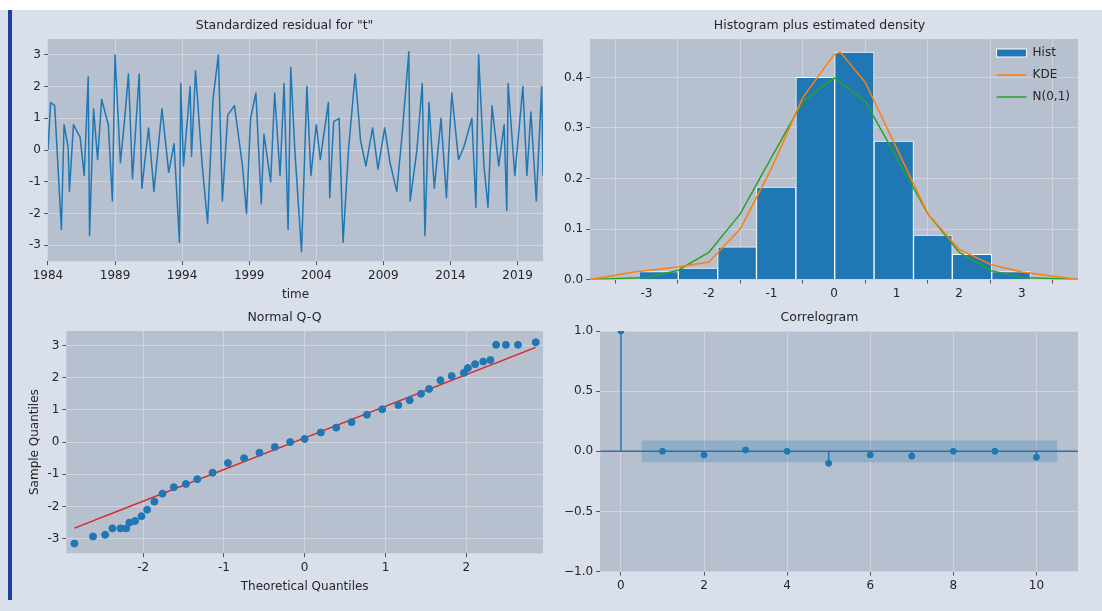  What do you see at coordinates (819, 24) in the screenshot?
I see `chart-title: Histogram plus estimated density` at bounding box center [819, 24].